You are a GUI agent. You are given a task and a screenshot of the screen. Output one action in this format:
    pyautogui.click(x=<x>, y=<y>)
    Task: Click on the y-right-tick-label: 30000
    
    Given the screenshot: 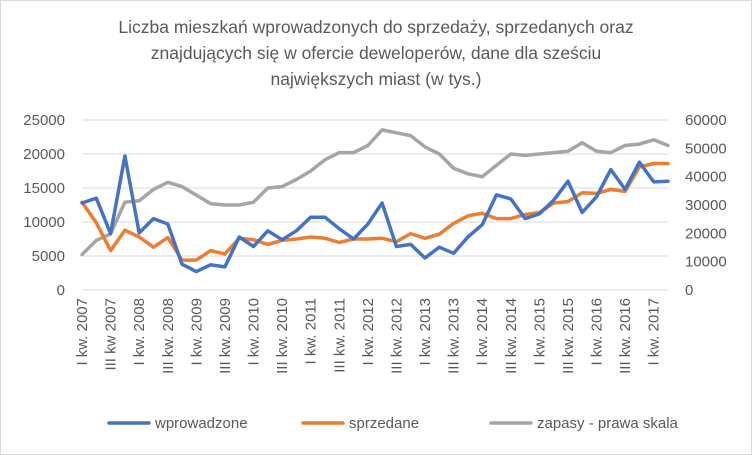 What is the action you would take?
    pyautogui.click(x=706, y=205)
    